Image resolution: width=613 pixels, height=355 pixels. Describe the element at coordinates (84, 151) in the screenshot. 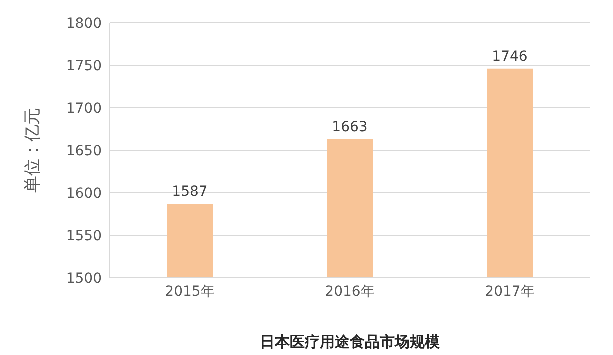

I see `y-tick-label: 1650` at that location.